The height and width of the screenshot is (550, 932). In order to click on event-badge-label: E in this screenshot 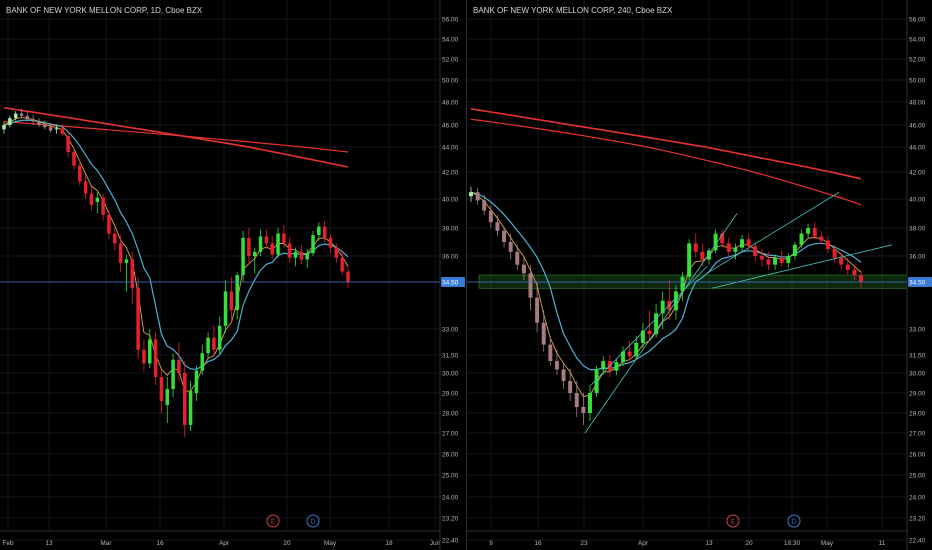, I will do `click(733, 523)`.